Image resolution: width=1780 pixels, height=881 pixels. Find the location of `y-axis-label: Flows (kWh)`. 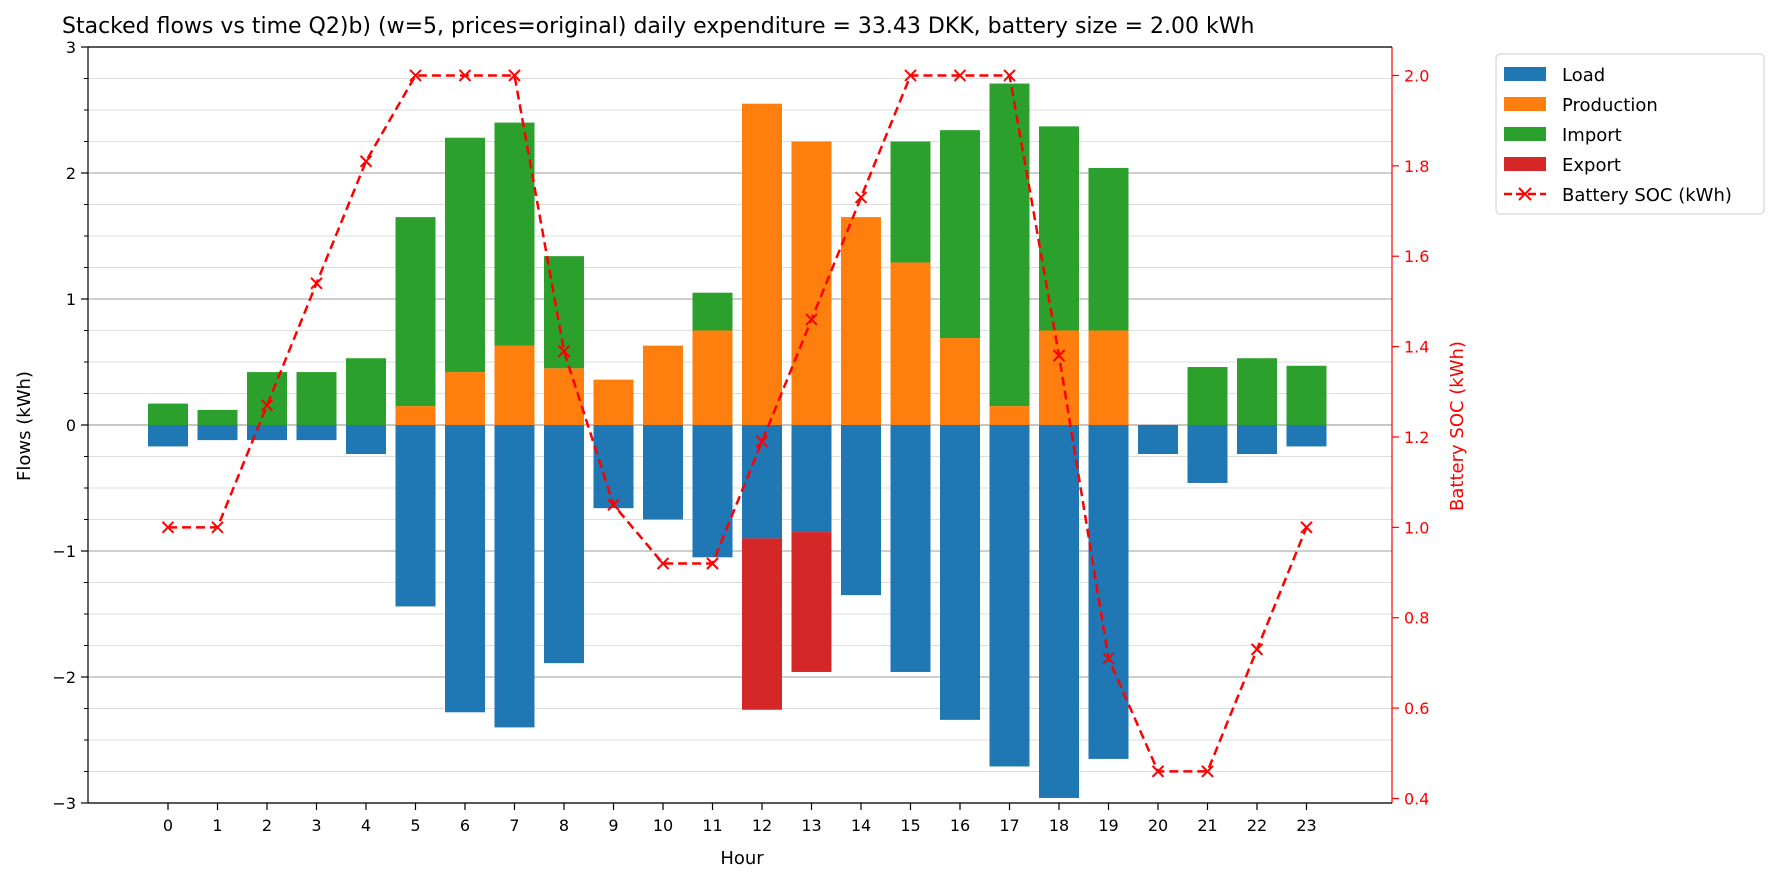

y-axis-label: Flows (kWh) is located at coordinates (24, 426).